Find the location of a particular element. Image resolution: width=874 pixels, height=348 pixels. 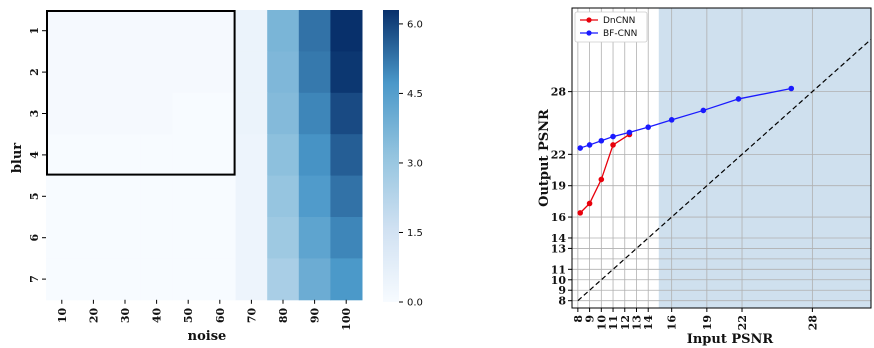

line-chart-y-tick-label: 19 is located at coordinates (558, 186).